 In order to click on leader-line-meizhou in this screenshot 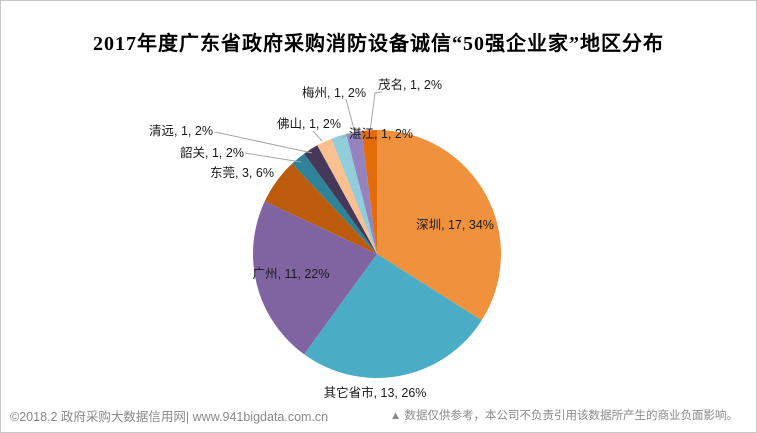, I will do `click(350, 116)`.